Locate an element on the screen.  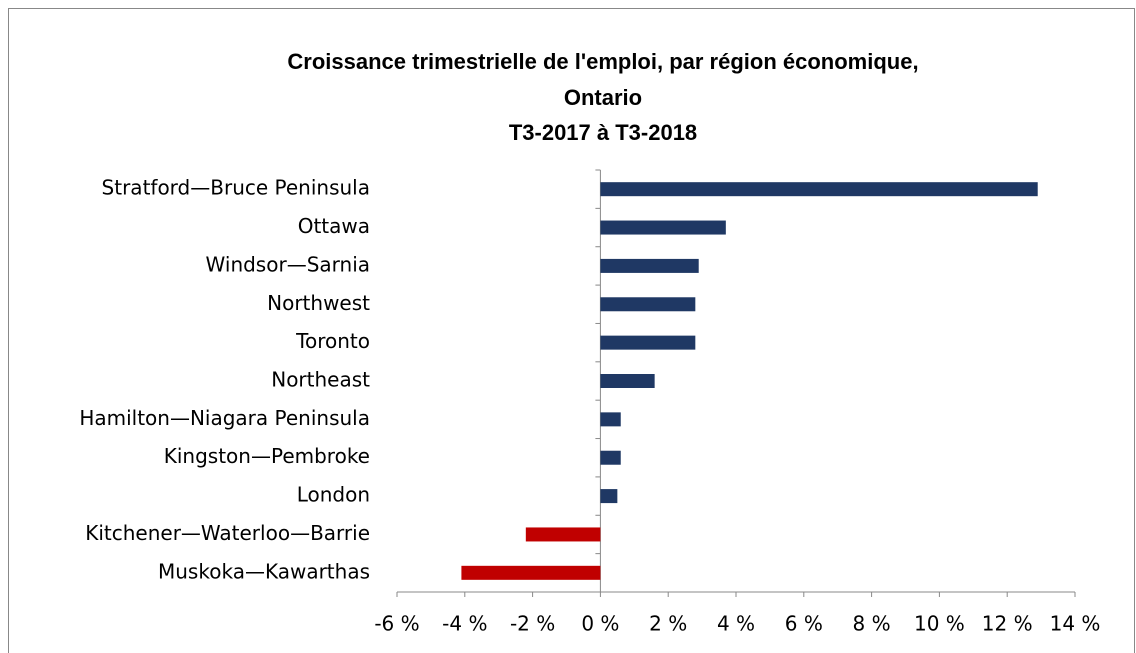
y-tick-label: Stratford—Bruce Peninsula is located at coordinates (236, 188).